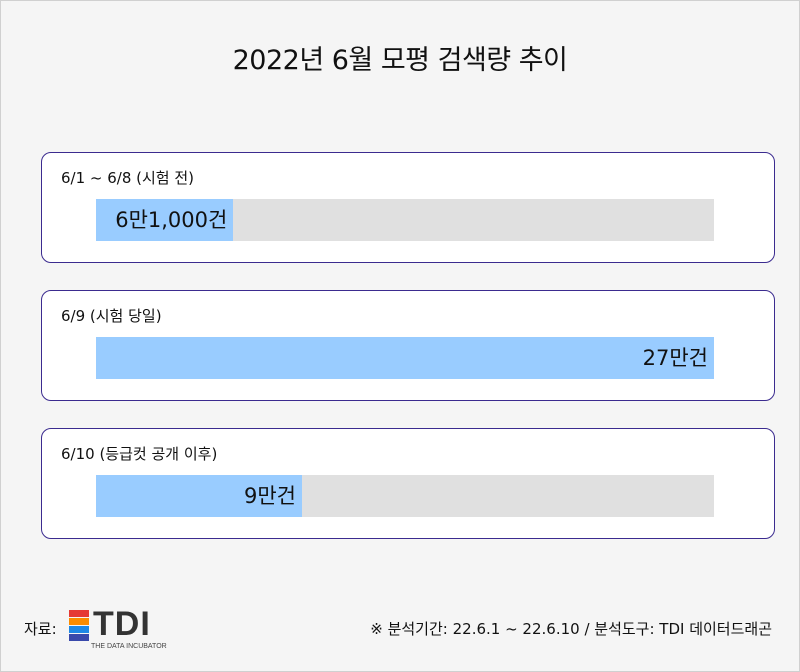 The image size is (800, 672). What do you see at coordinates (269, 496) in the screenshot?
I see `data-label: 9만건` at bounding box center [269, 496].